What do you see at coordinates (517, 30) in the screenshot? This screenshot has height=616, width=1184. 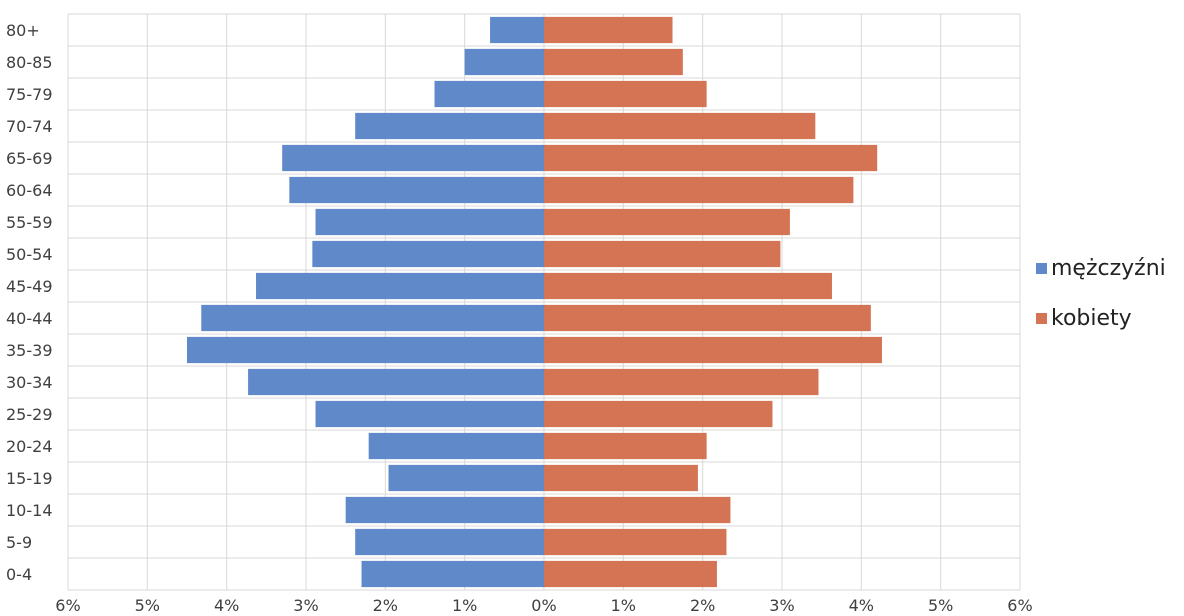 I see `bar-mężczyźni-80+` at bounding box center [517, 30].